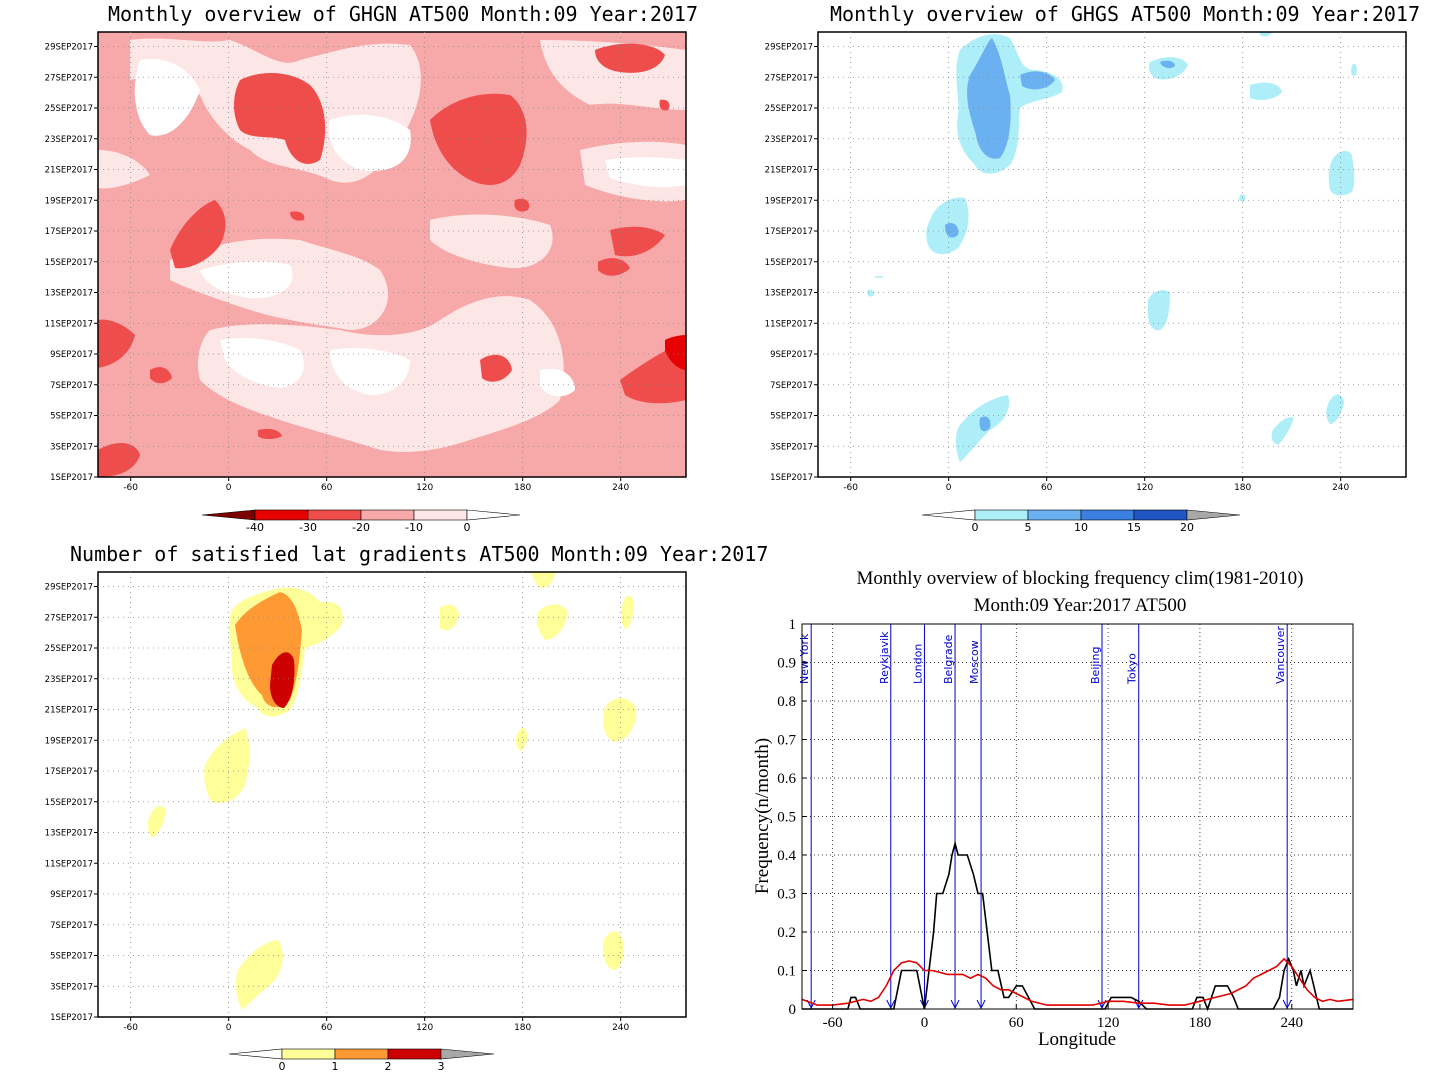  I want to click on legend-label: -10, so click(414, 527).